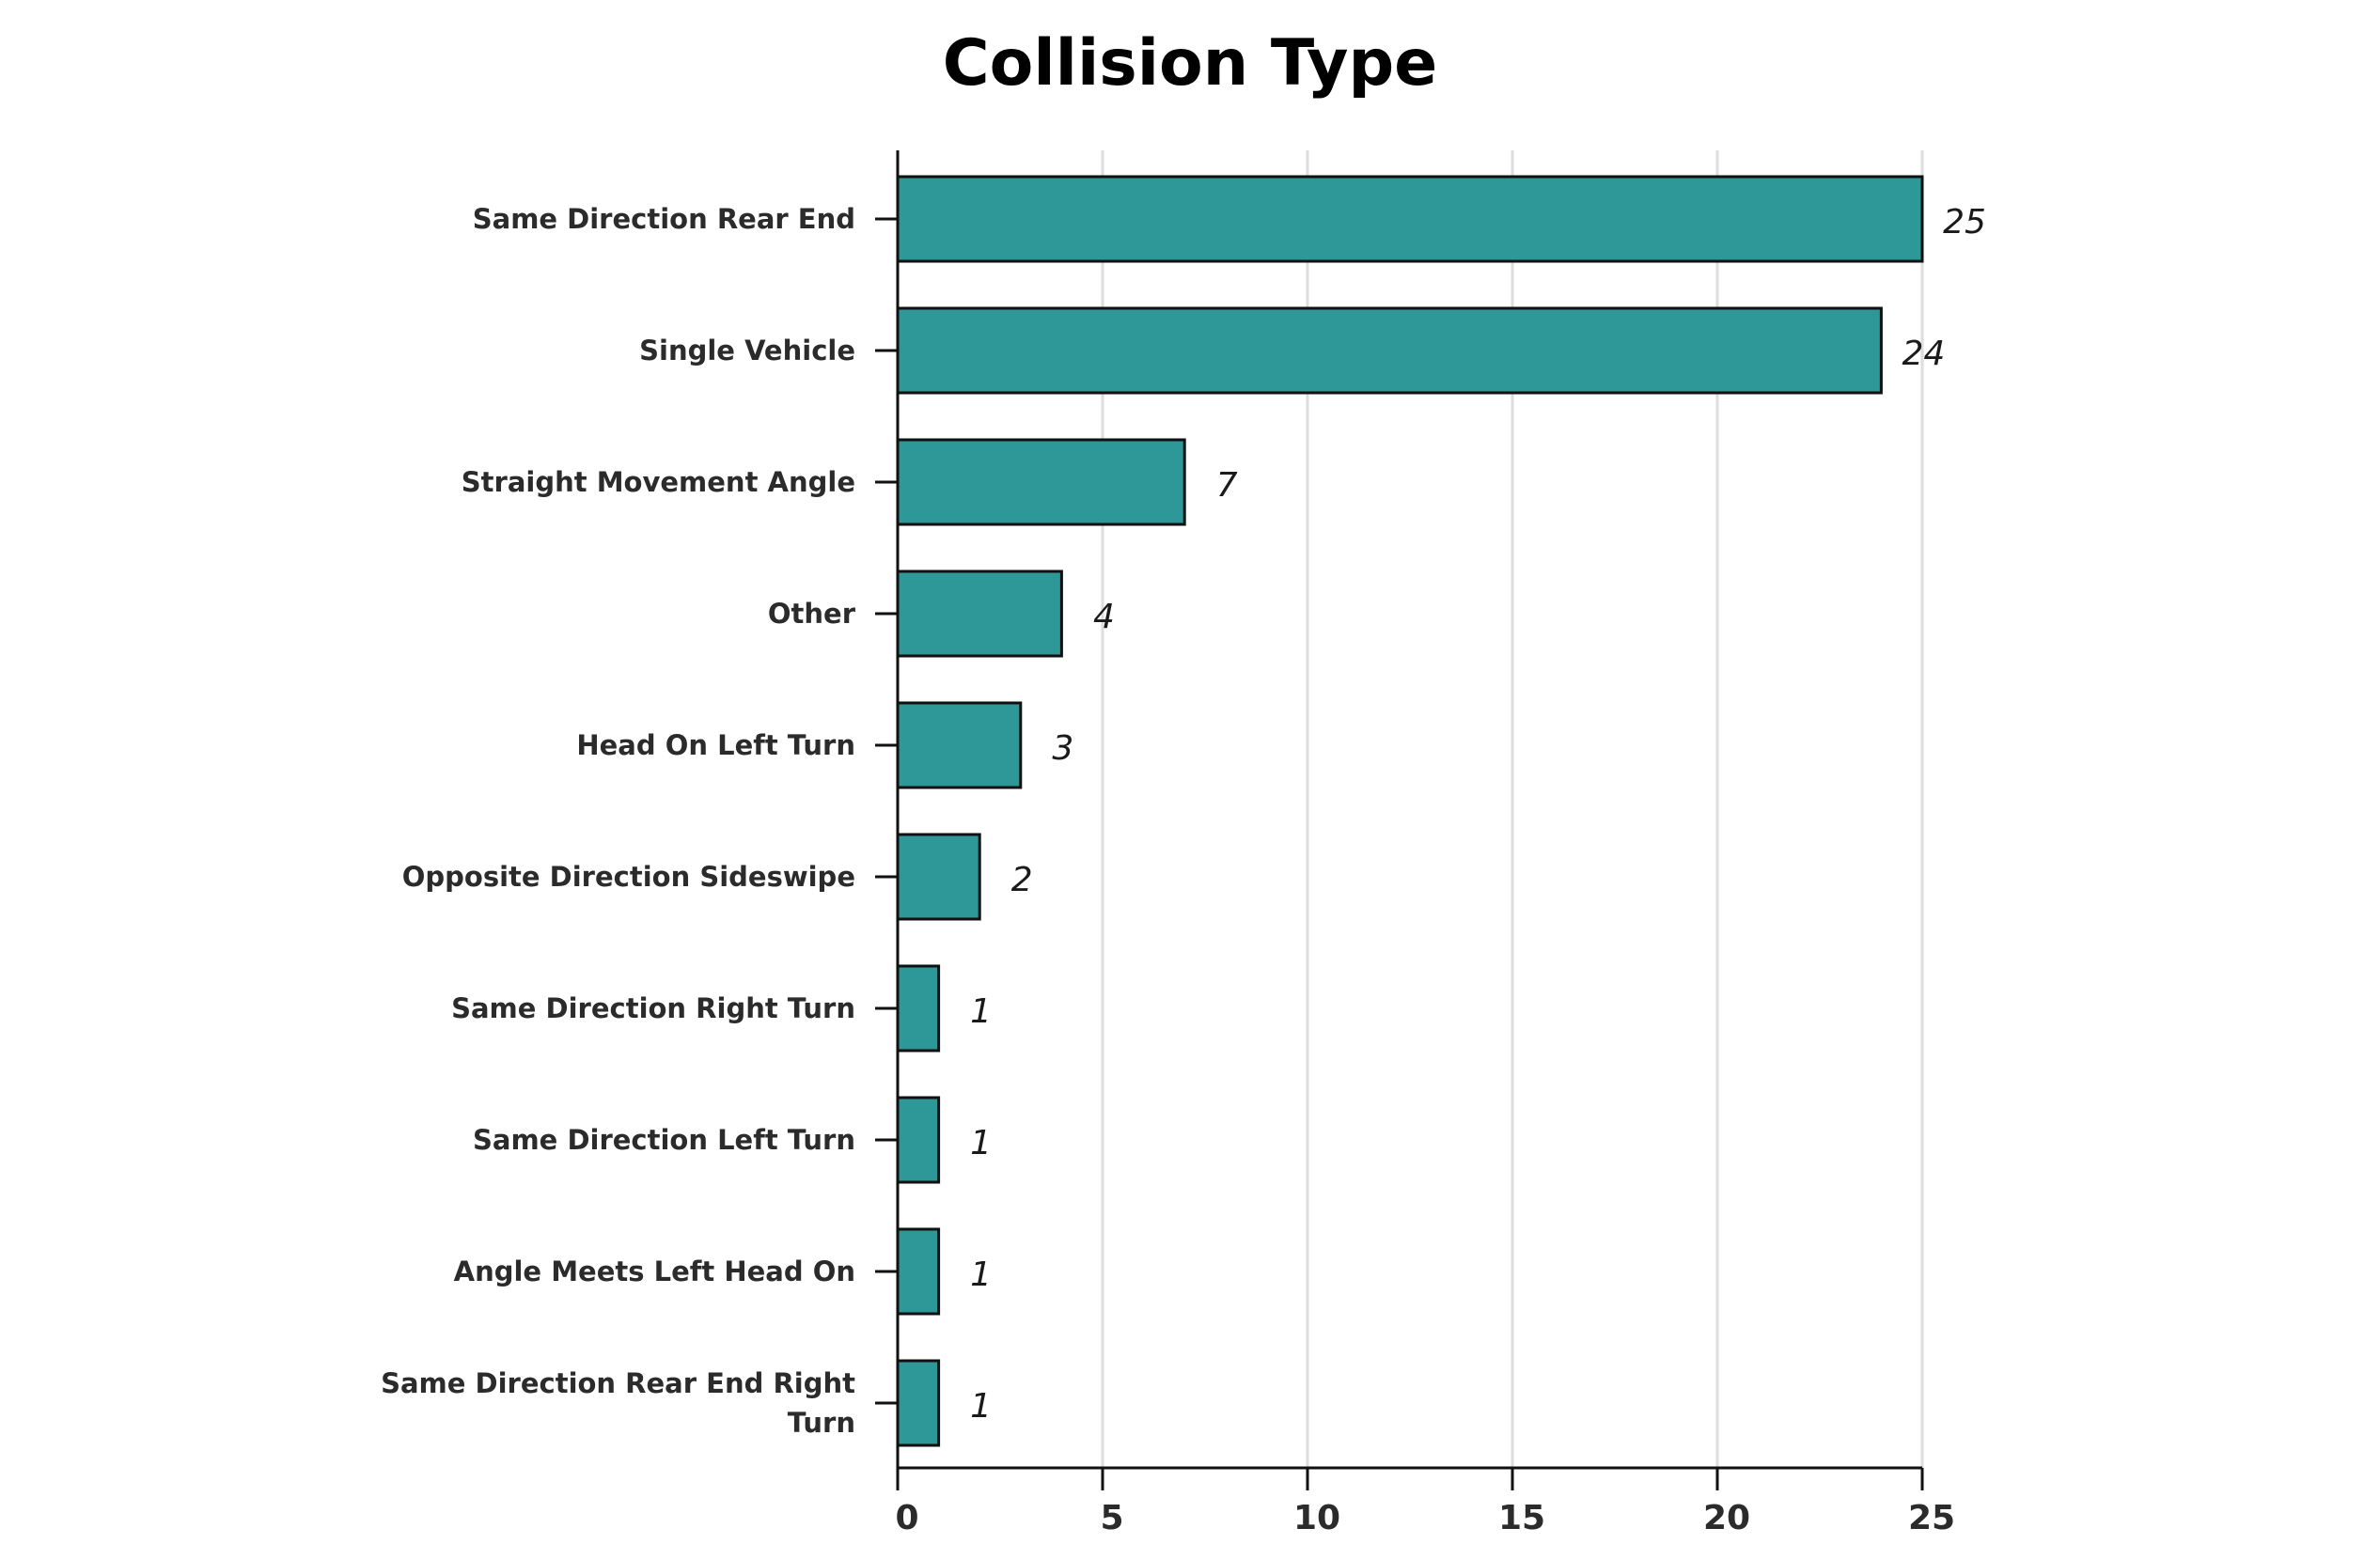 Image resolution: width=2380 pixels, height=1544 pixels. Describe the element at coordinates (658, 482) in the screenshot. I see `category-label-3: Straight Movement Angle` at that location.